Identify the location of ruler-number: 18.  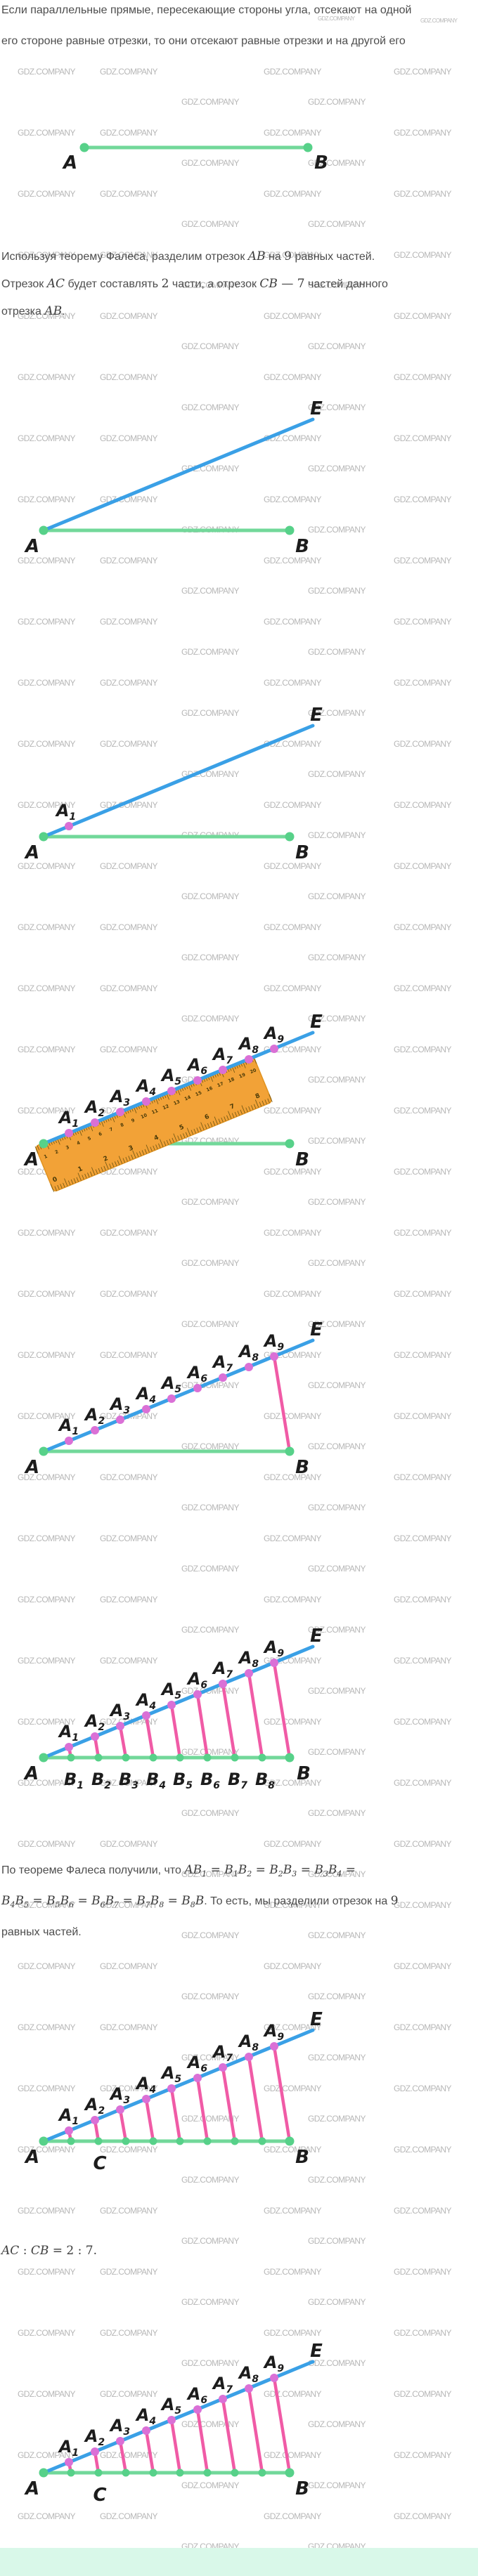
(231, 1080).